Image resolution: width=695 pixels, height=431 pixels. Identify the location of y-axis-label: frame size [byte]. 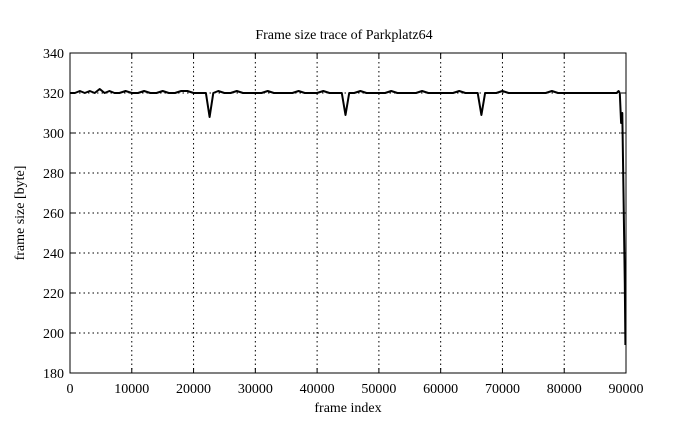
(20, 213).